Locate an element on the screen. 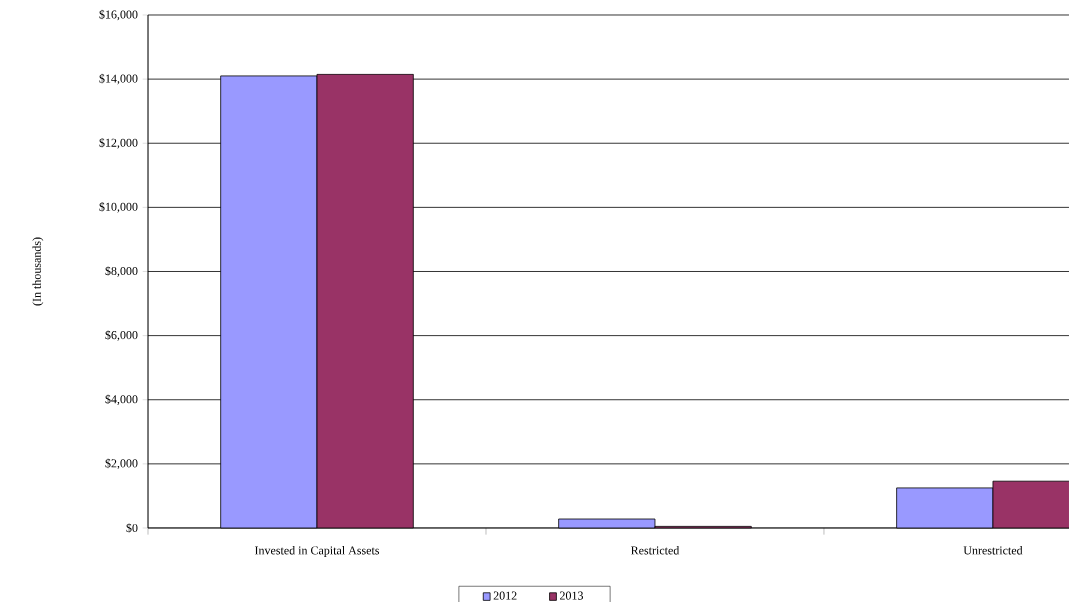 The width and height of the screenshot is (1069, 602). x-tick-label: Restricted is located at coordinates (655, 550).